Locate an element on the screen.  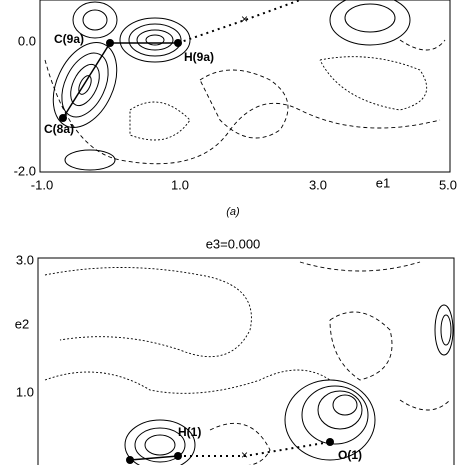
caption: (a) is located at coordinates (233, 212).